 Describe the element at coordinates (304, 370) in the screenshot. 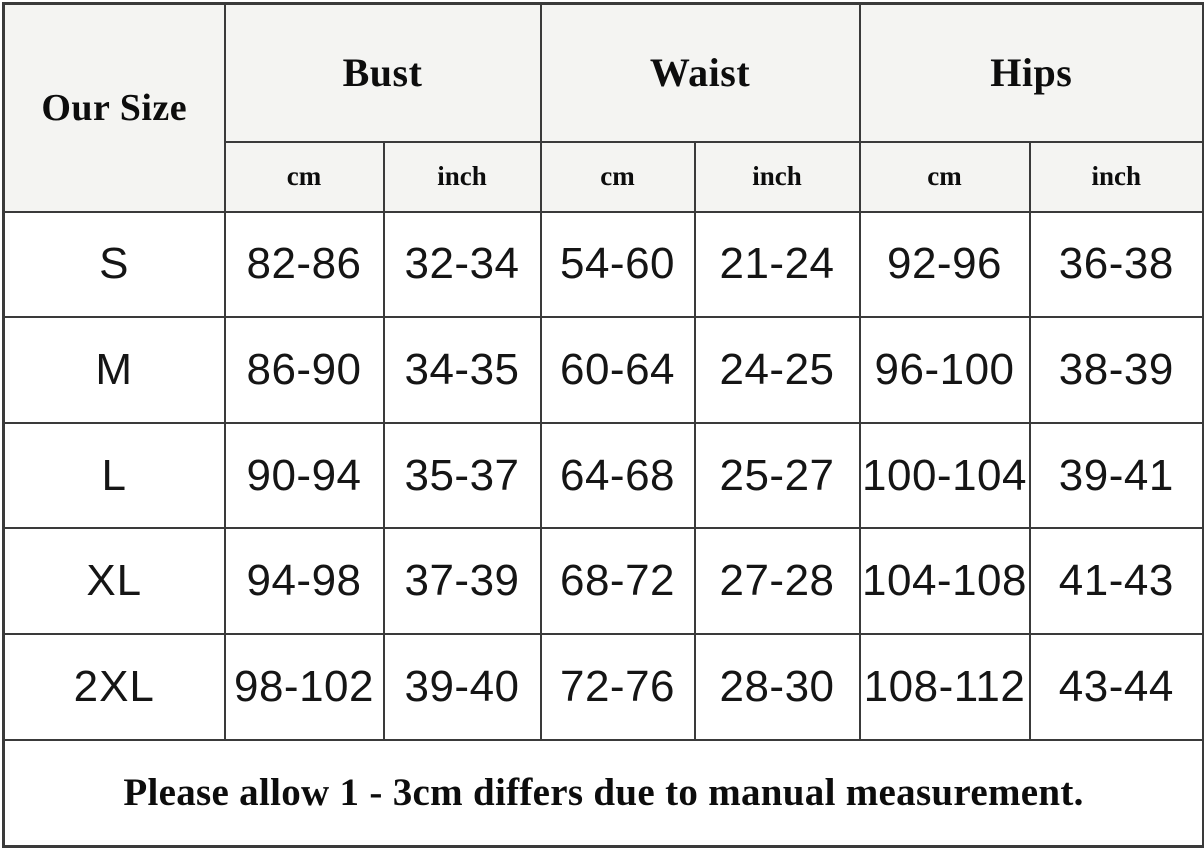

I see `measurement-cell: 86-90` at that location.